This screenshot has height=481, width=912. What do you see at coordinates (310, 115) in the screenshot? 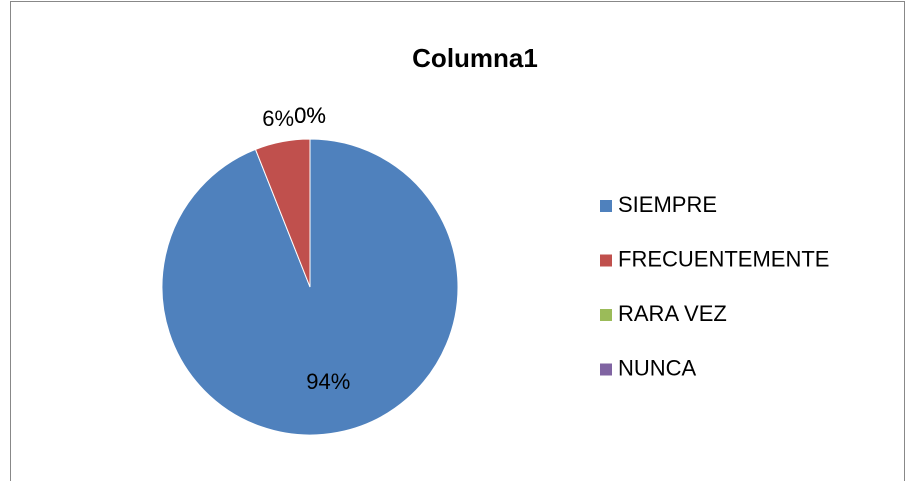
I see `data-label: 0%` at bounding box center [310, 115].